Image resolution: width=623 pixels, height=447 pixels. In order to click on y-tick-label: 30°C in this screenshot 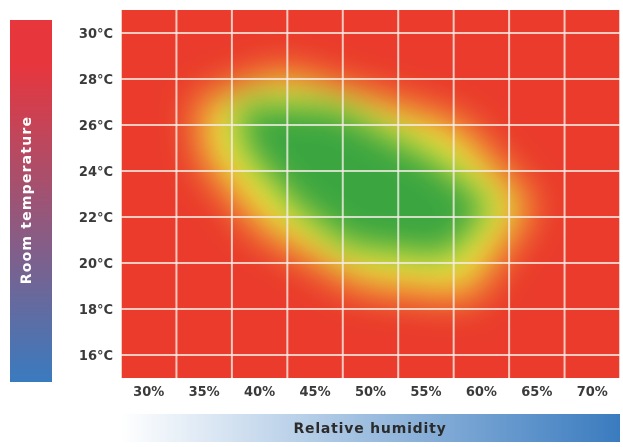, I will do `click(96, 34)`.